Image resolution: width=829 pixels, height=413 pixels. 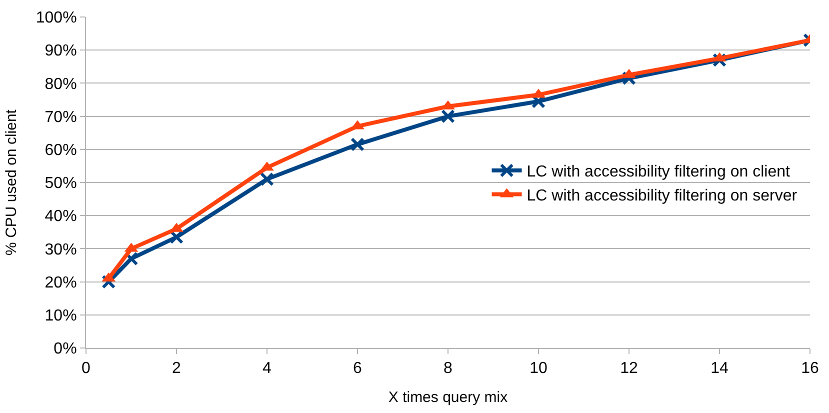 I want to click on x-tick-label: 14, so click(x=719, y=369).